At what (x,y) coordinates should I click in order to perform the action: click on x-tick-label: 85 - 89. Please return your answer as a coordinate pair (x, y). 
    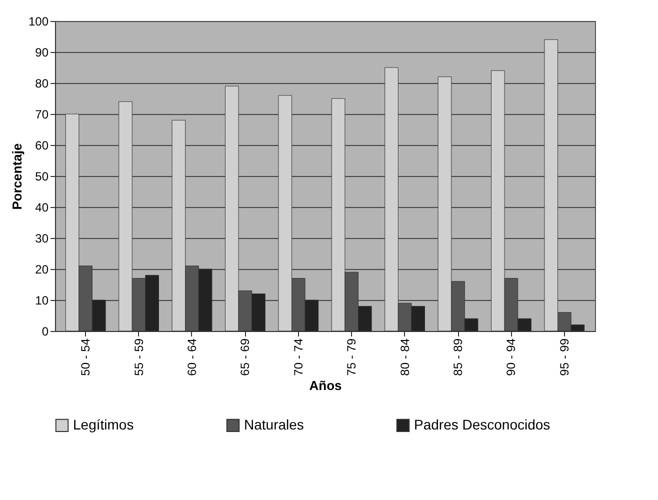
    Looking at the image, I should click on (458, 357).